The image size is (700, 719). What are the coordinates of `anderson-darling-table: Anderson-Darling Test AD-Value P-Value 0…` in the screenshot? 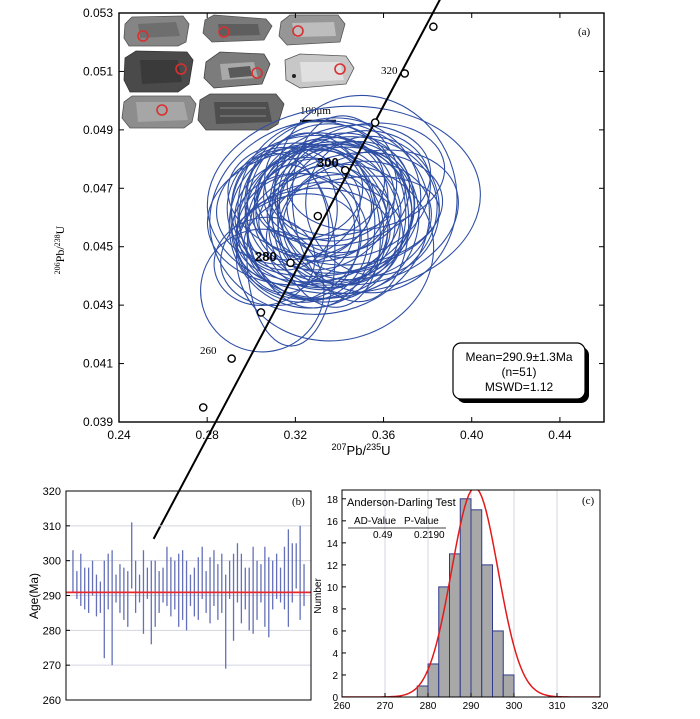 It's located at (401, 519).